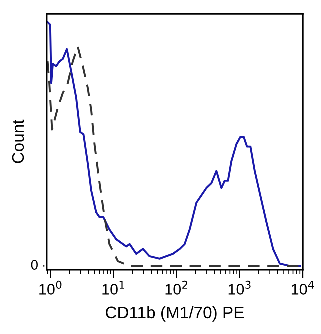 The image size is (321, 334). Describe the element at coordinates (239, 287) in the screenshot. I see `x-tick-label: 10$^{3}$` at that location.